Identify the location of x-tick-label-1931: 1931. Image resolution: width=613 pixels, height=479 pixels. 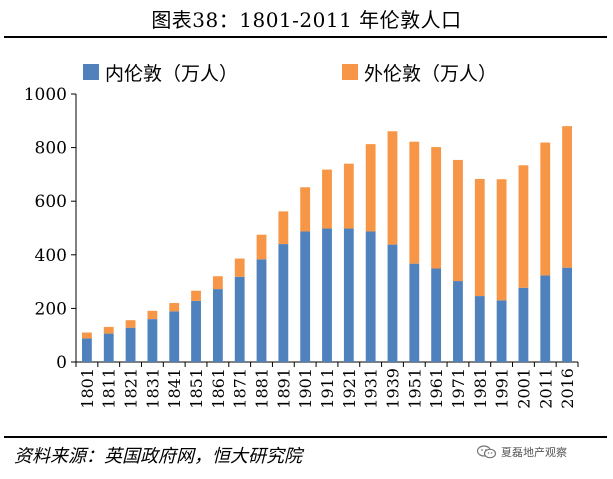
(371, 388).